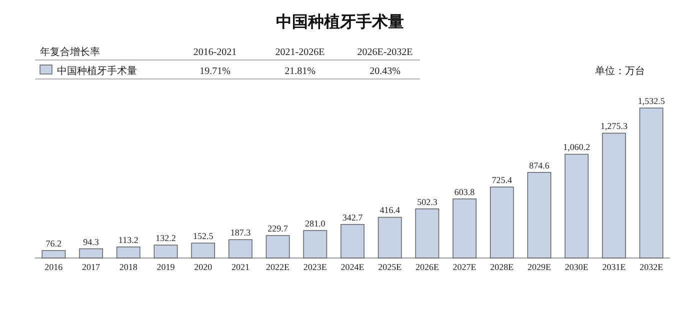  What do you see at coordinates (390, 210) in the screenshot?
I see `data-label: 416.4` at bounding box center [390, 210].